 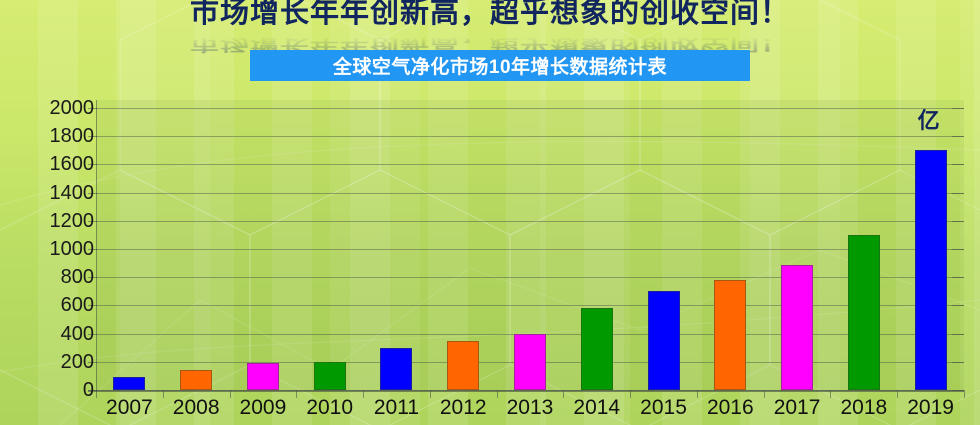 I want to click on x-axis-label: 2016, so click(x=730, y=407).